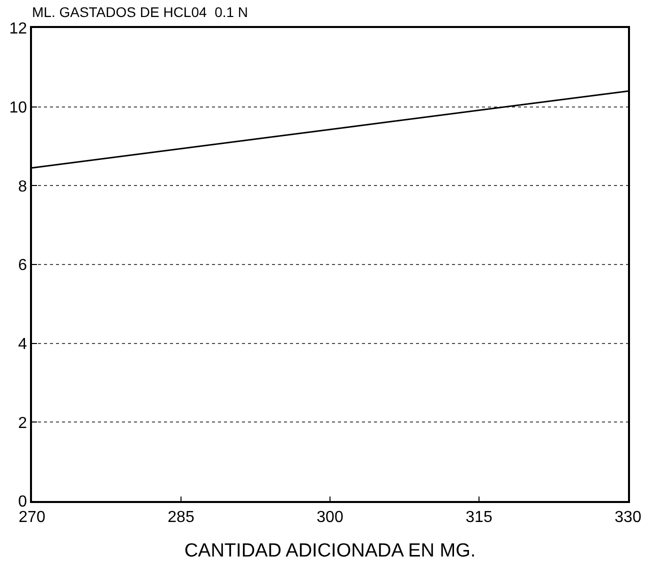 This screenshot has width=645, height=581. Describe the element at coordinates (18, 29) in the screenshot. I see `y-tick-label: 12` at that location.